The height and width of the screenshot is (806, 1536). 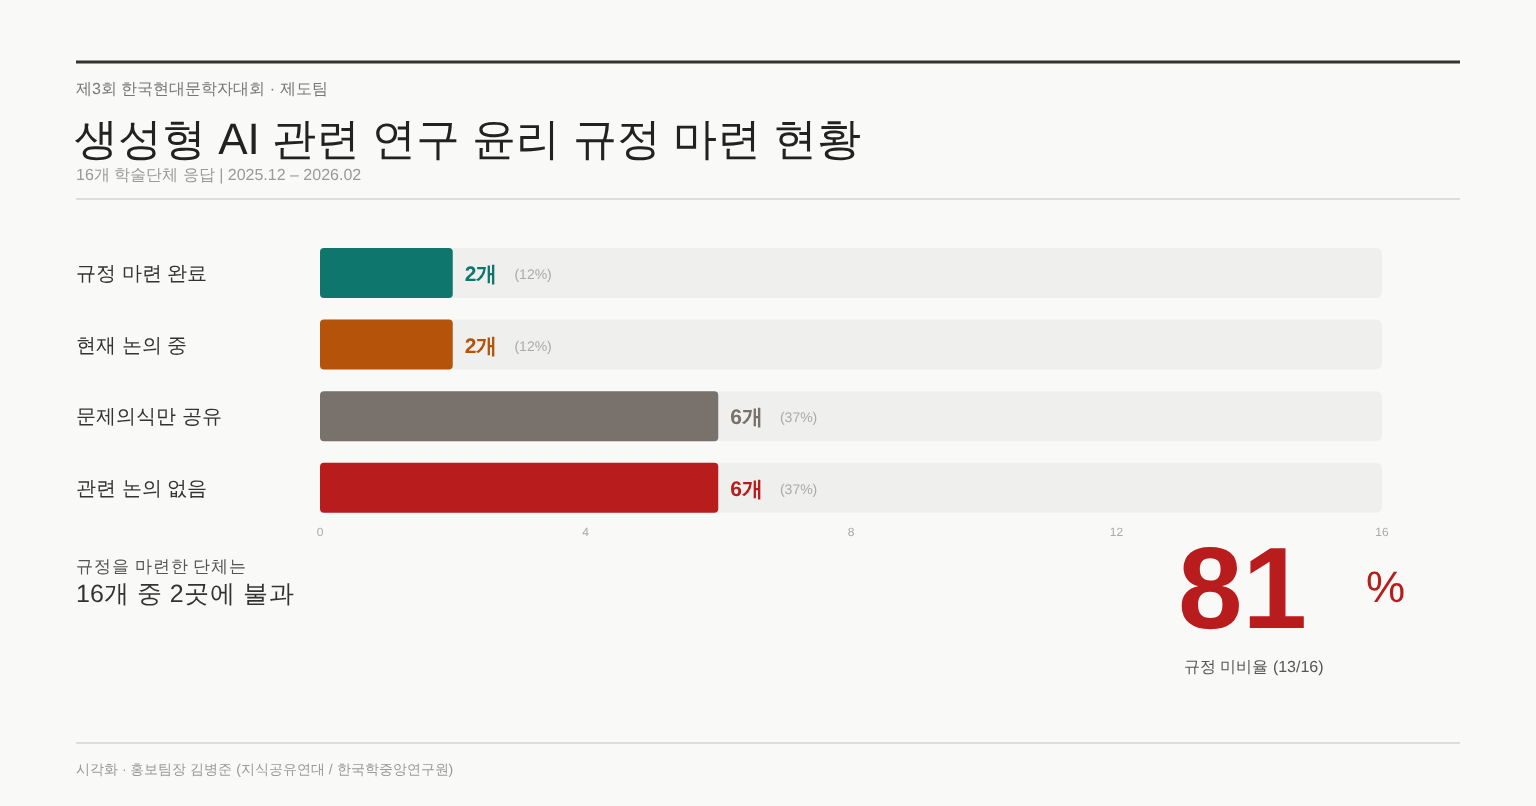 I want to click on kpi-unit: %, so click(x=1386, y=587).